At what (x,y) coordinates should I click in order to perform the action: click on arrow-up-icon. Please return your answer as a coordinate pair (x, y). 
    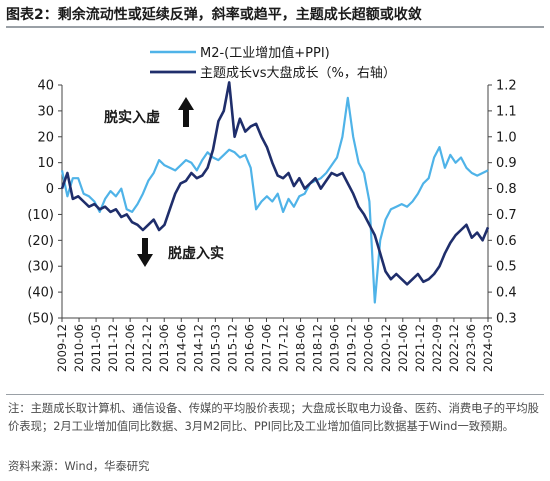
    Looking at the image, I should click on (186, 112).